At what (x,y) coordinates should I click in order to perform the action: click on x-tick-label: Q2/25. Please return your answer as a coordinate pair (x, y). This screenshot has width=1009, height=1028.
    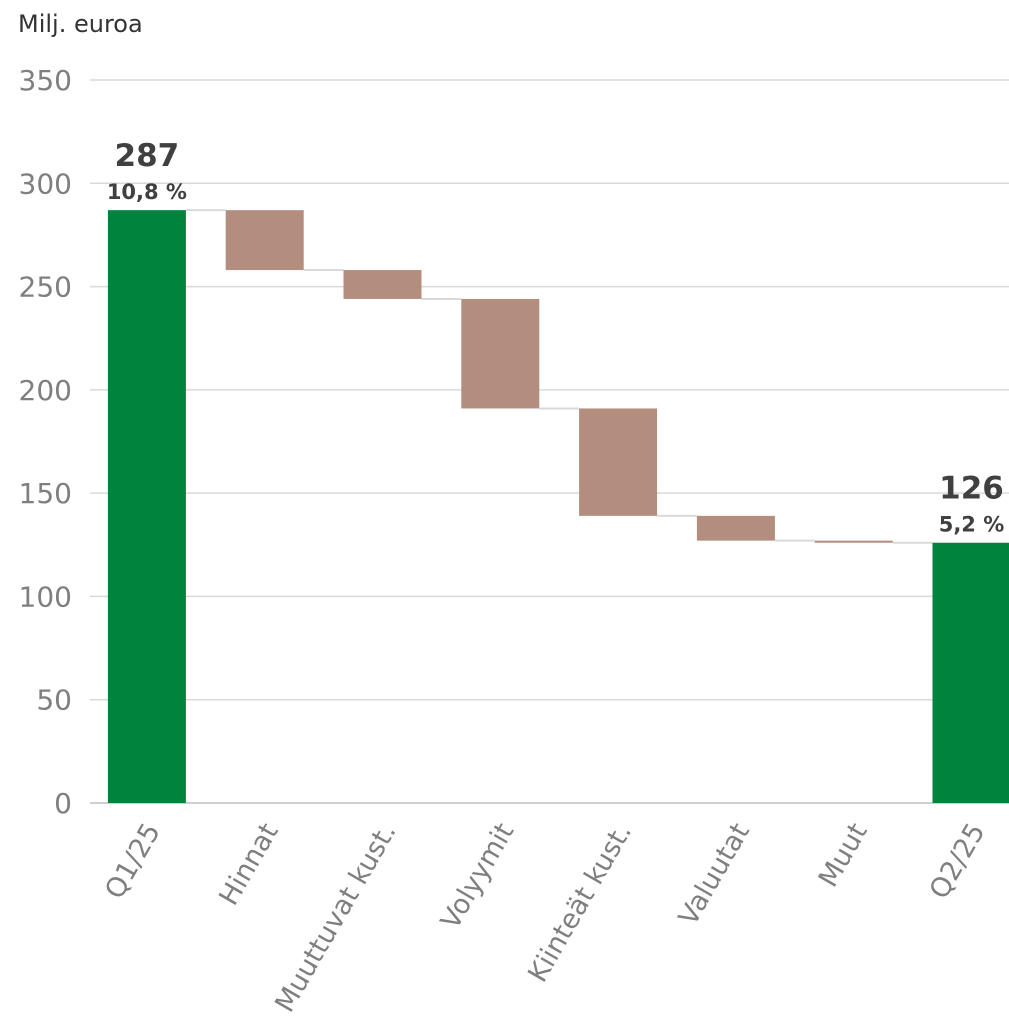
    Looking at the image, I should click on (958, 861).